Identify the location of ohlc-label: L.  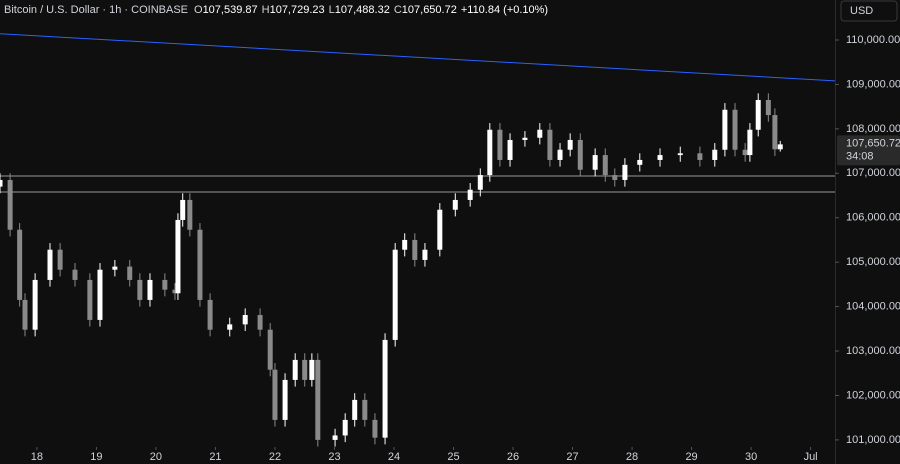
(332, 10).